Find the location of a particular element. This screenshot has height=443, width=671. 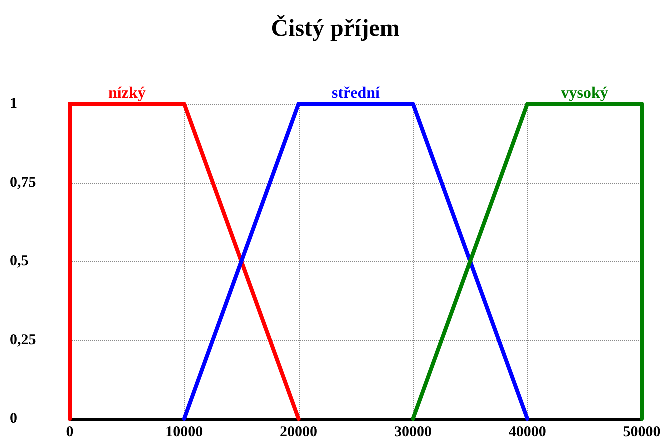

y-tick-label: 0,5 is located at coordinates (19, 262).